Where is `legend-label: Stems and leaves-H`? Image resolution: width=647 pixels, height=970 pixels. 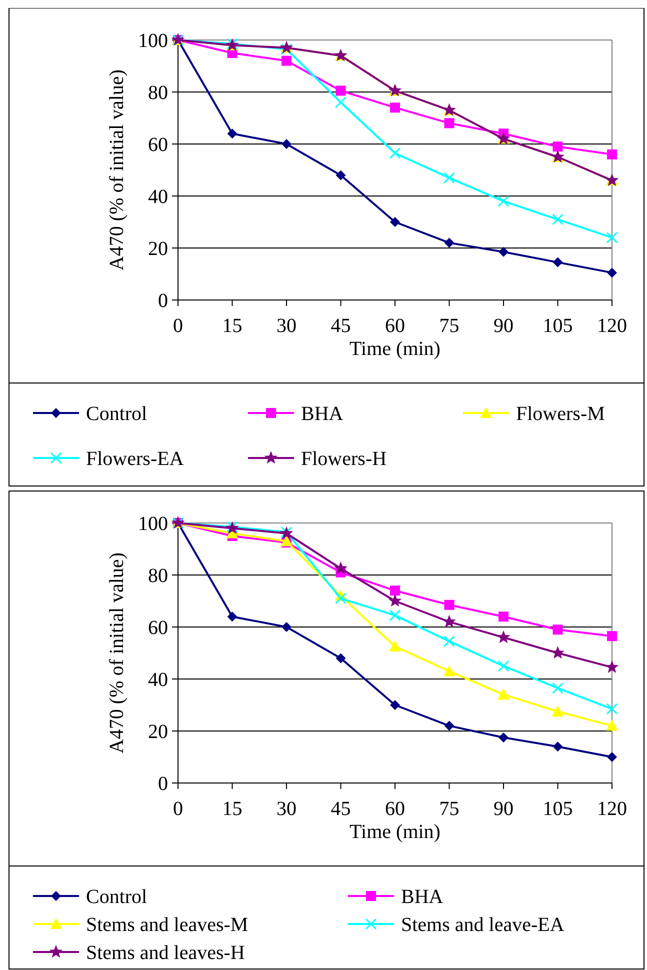
legend-label: Stems and leaves-H is located at coordinates (165, 953).